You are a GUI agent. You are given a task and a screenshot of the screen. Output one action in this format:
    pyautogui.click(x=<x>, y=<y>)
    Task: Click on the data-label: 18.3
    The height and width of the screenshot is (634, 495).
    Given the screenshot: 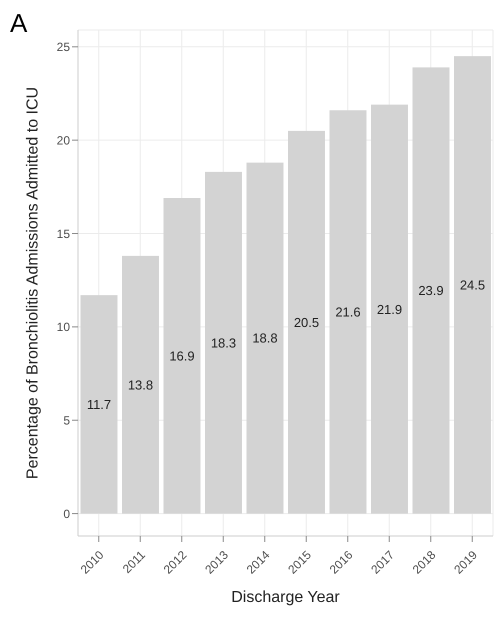 What is the action you would take?
    pyautogui.click(x=223, y=342)
    